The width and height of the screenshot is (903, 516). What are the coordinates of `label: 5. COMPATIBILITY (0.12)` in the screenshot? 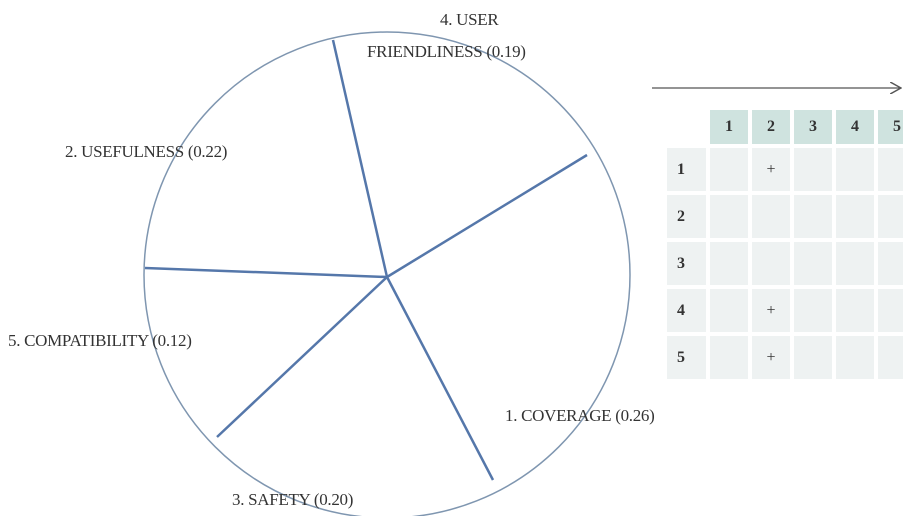 It's located at (100, 340).